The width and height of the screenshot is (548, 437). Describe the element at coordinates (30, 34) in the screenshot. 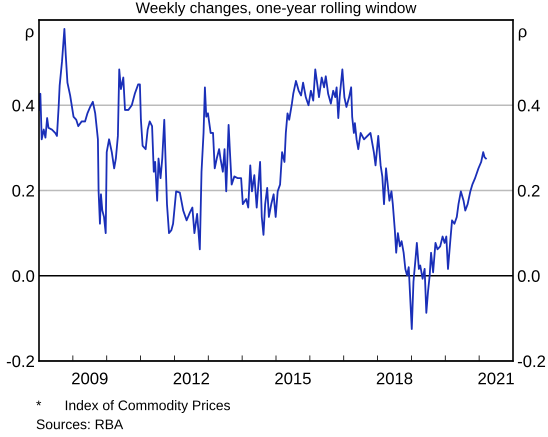

I see `y-axis-title: ρ` at that location.